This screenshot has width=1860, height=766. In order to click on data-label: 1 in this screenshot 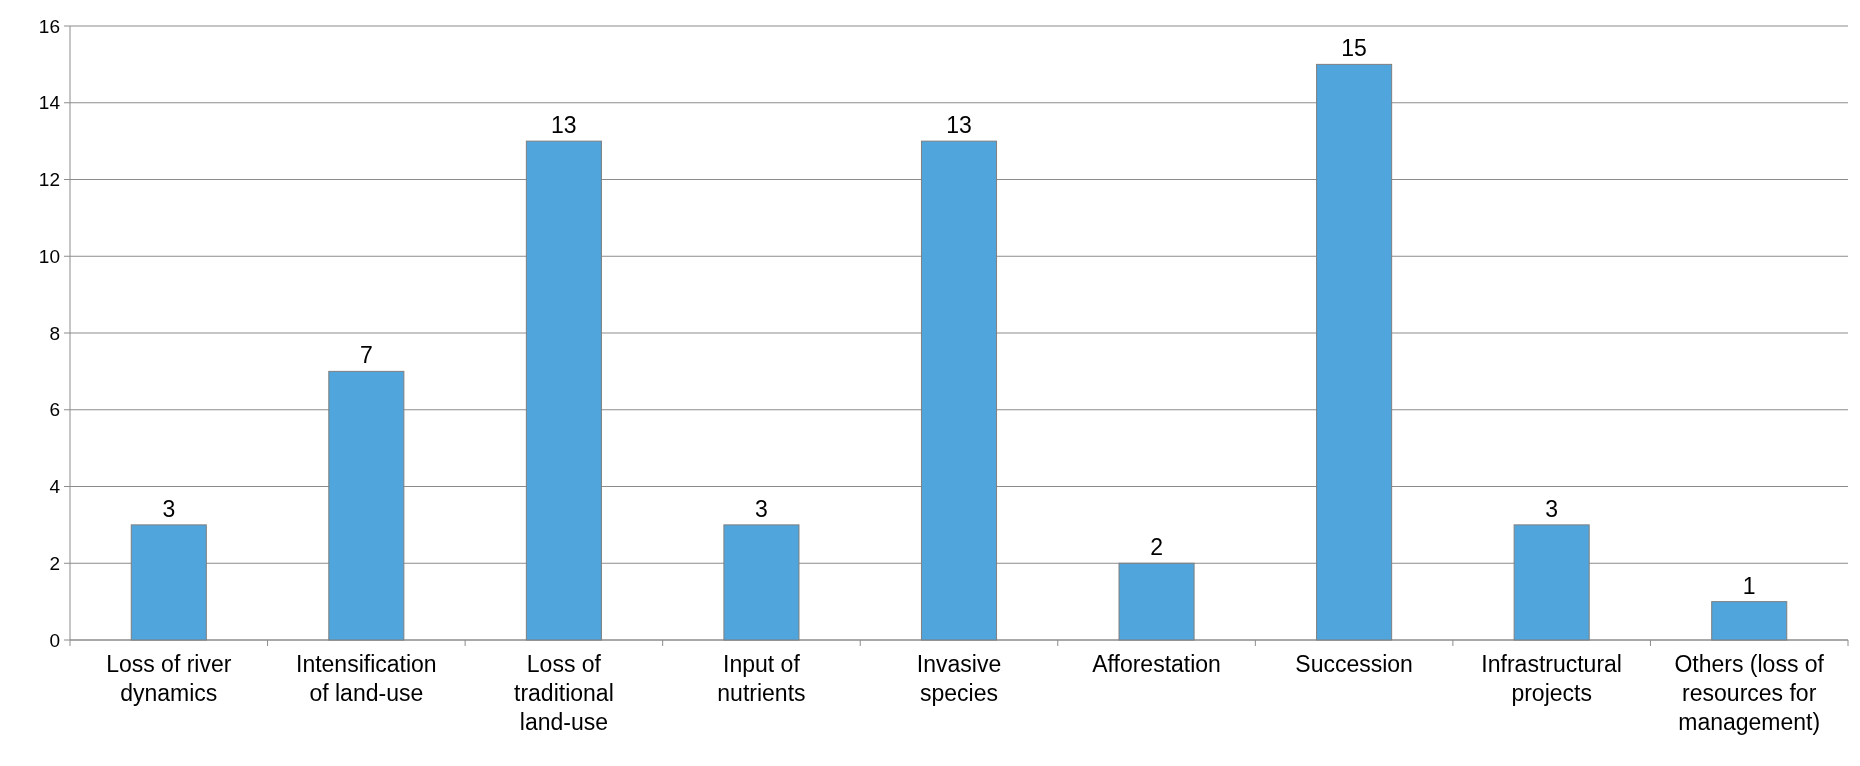, I will do `click(1749, 585)`.